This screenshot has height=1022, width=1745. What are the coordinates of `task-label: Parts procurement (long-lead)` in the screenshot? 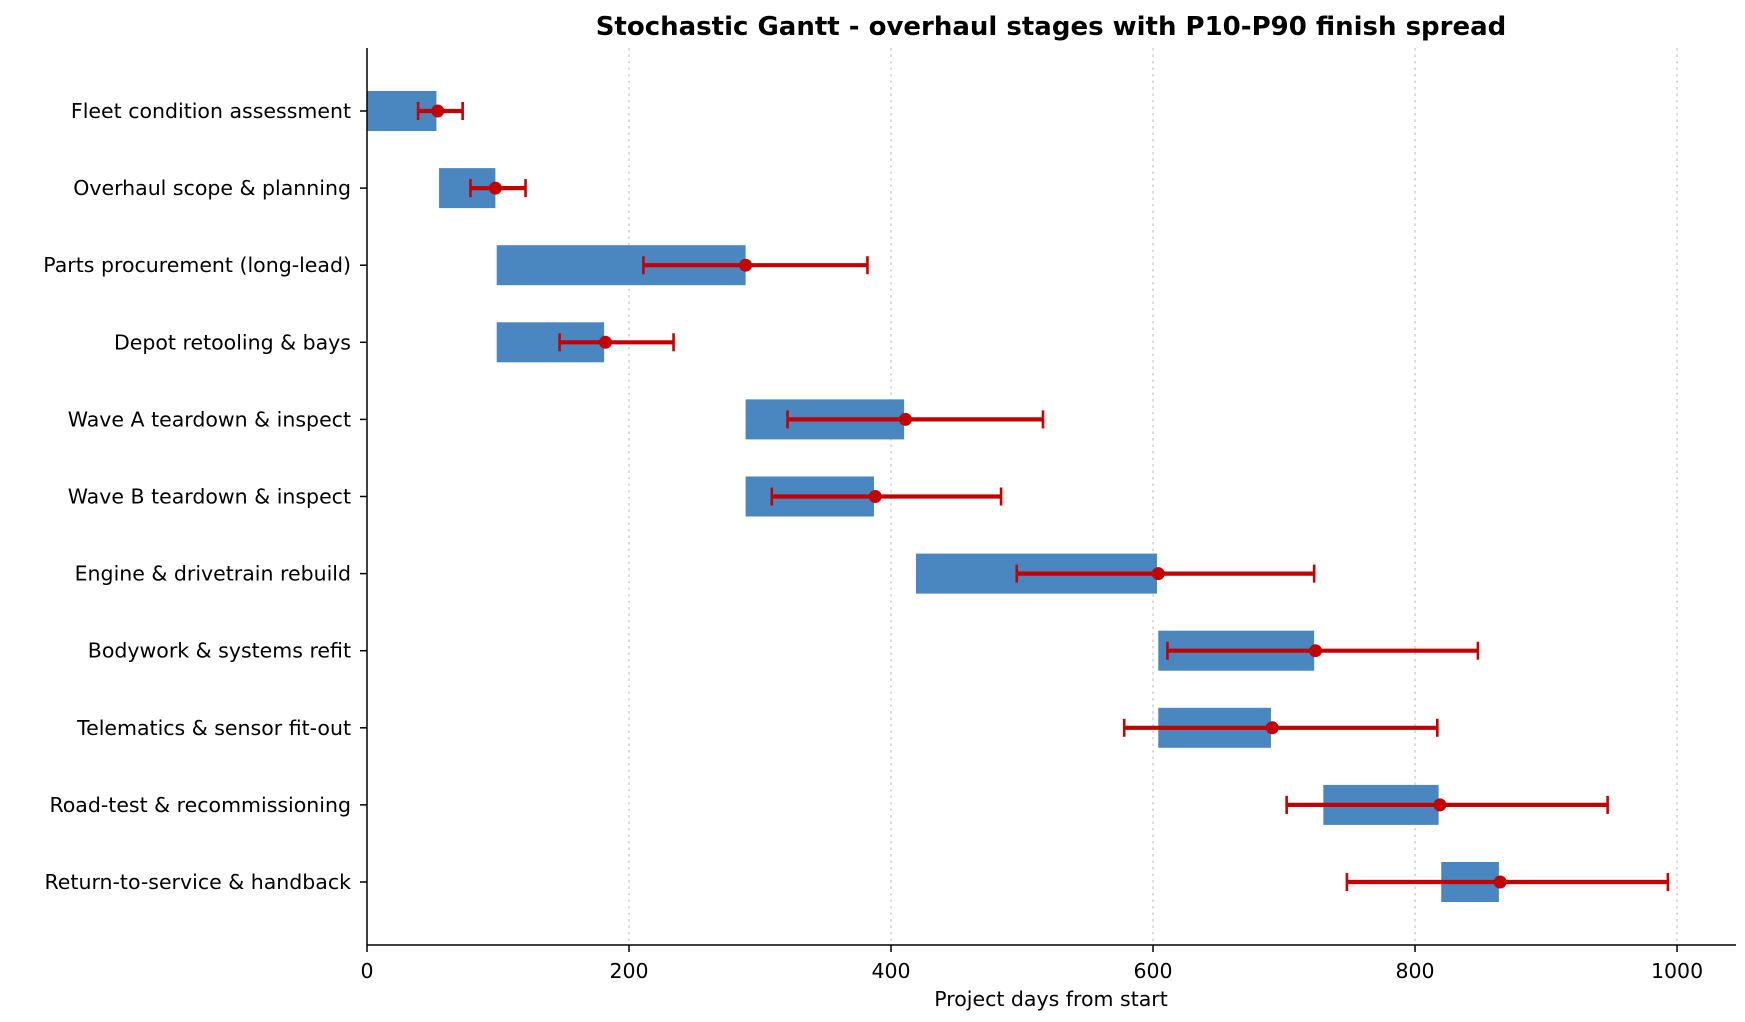 It's located at (197, 265).